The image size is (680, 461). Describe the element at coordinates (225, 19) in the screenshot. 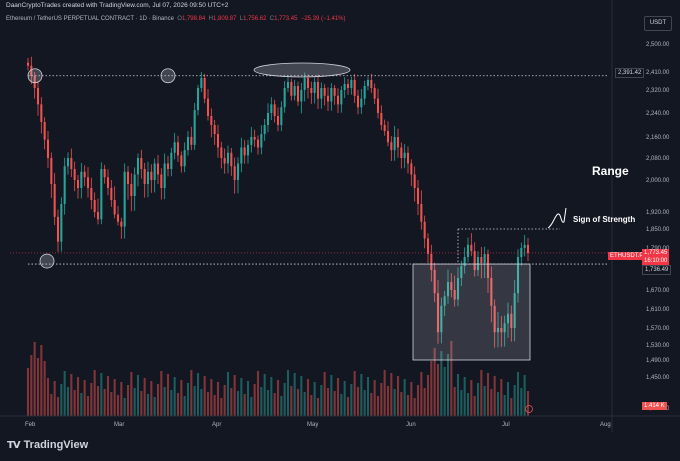

I see `high-value: 1,809.87` at that location.